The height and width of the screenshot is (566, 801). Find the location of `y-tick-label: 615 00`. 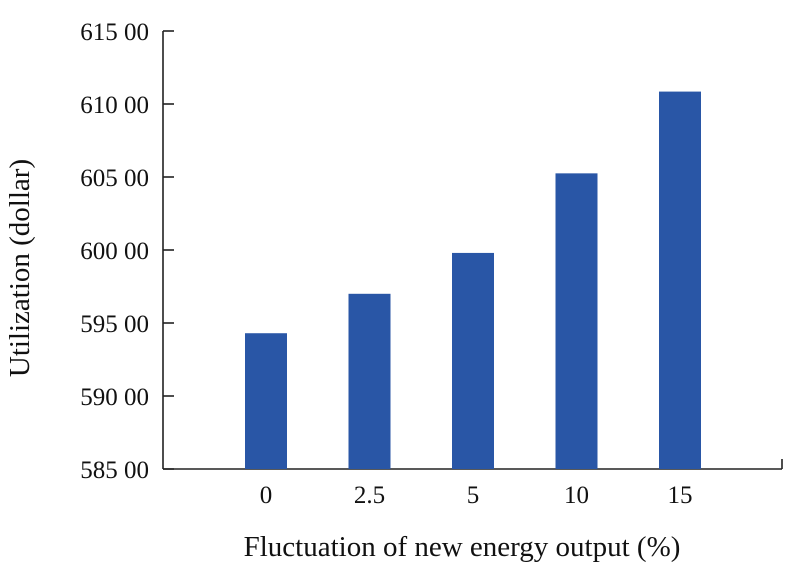

y-tick-label: 615 00 is located at coordinates (114, 32).